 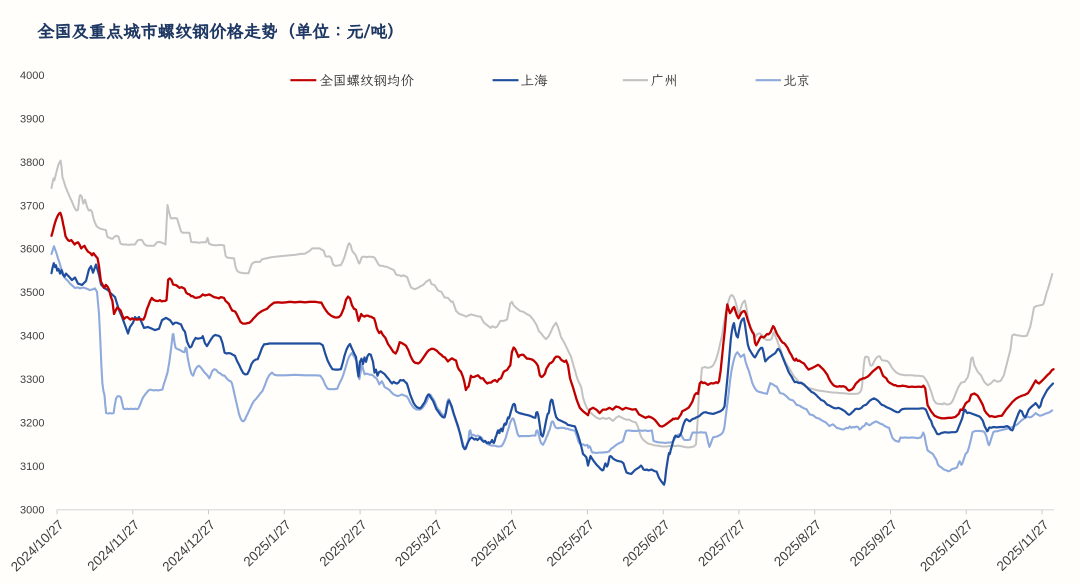 I want to click on svg-text: 3300, so click(x=32, y=380).